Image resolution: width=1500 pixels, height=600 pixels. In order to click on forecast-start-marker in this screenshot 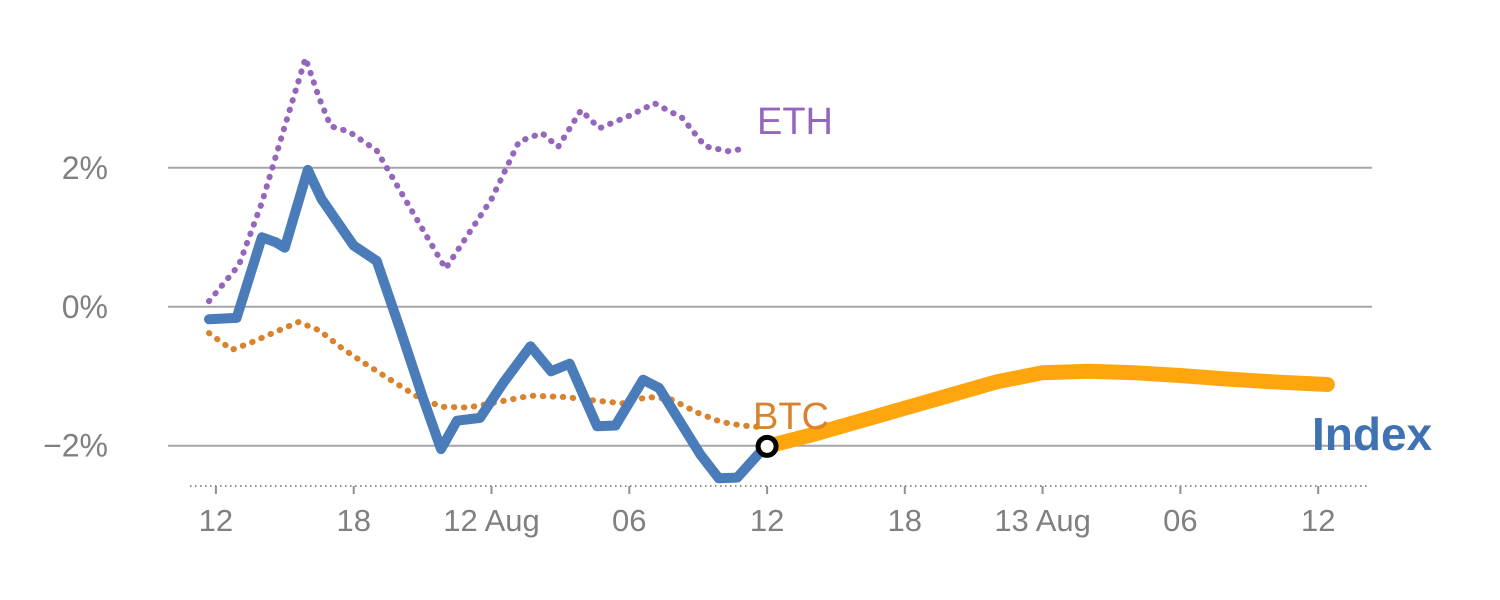, I will do `click(767, 446)`.